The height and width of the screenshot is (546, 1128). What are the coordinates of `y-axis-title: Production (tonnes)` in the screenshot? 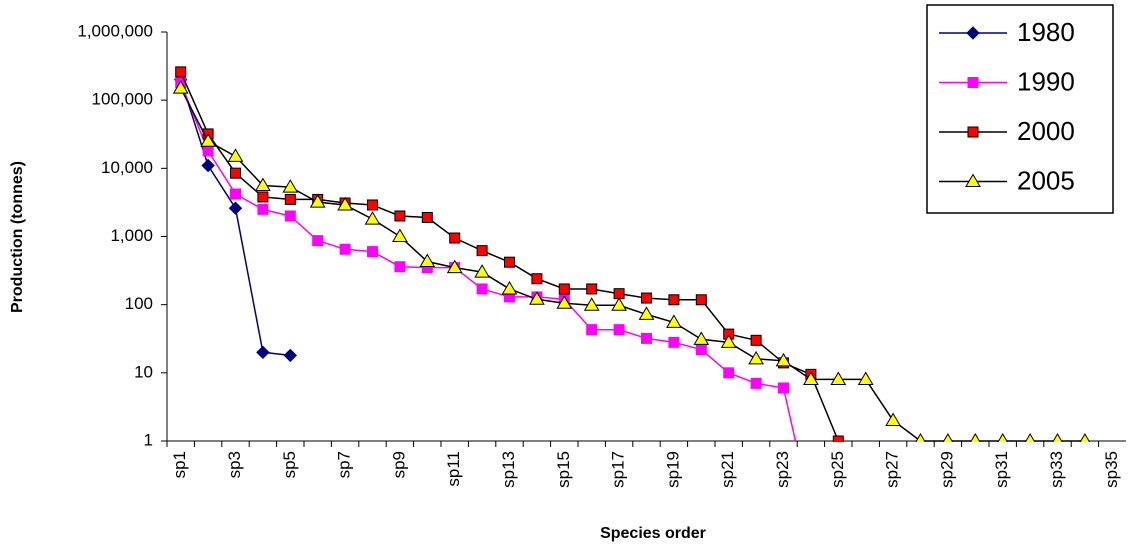 It's located at (17, 237).